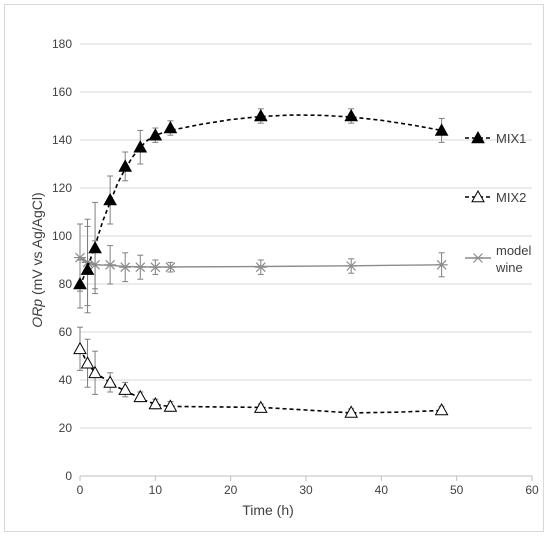 This screenshot has width=550, height=538. Describe the element at coordinates (511, 138) in the screenshot. I see `legend-label: MIX1` at that location.